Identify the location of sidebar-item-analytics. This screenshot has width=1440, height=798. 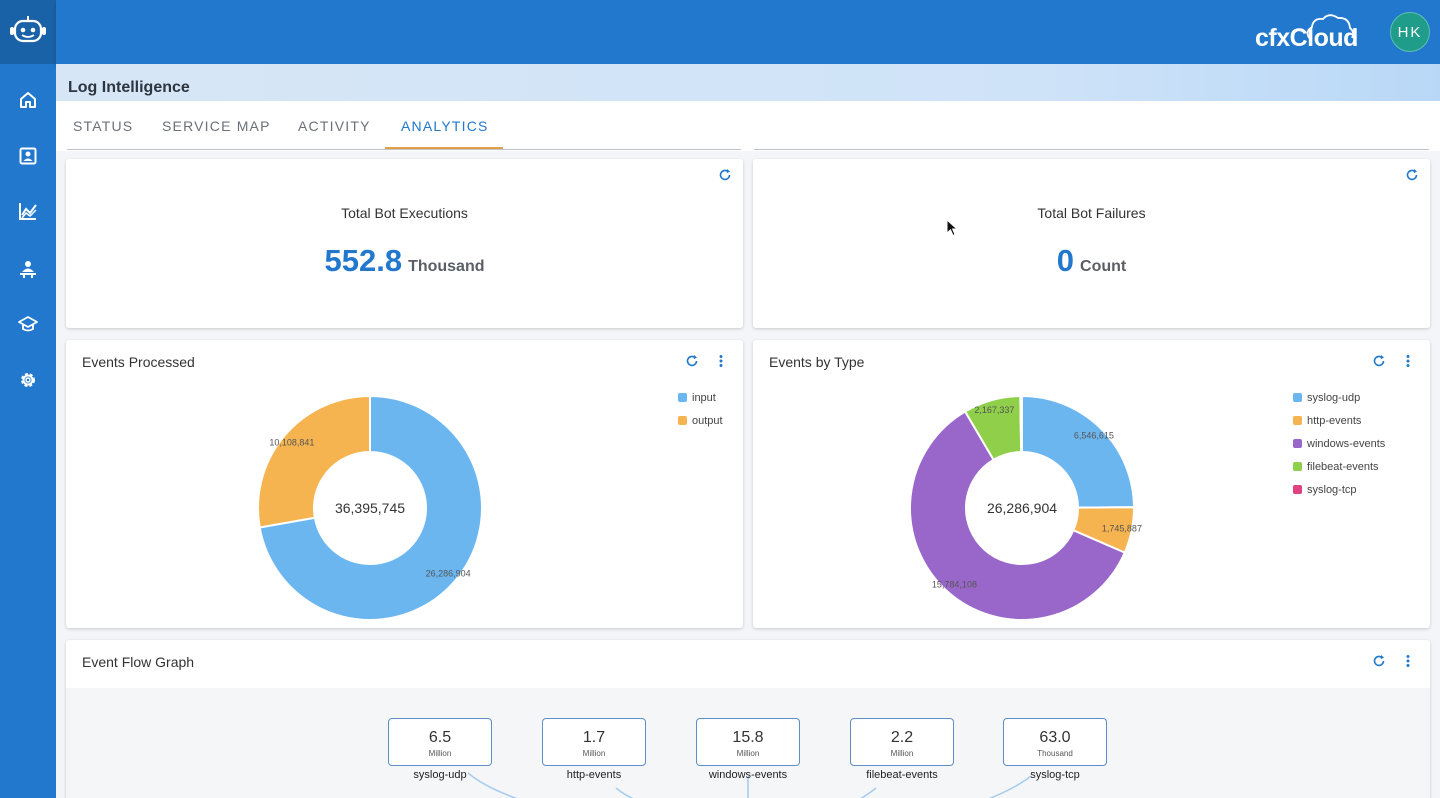
(28, 213).